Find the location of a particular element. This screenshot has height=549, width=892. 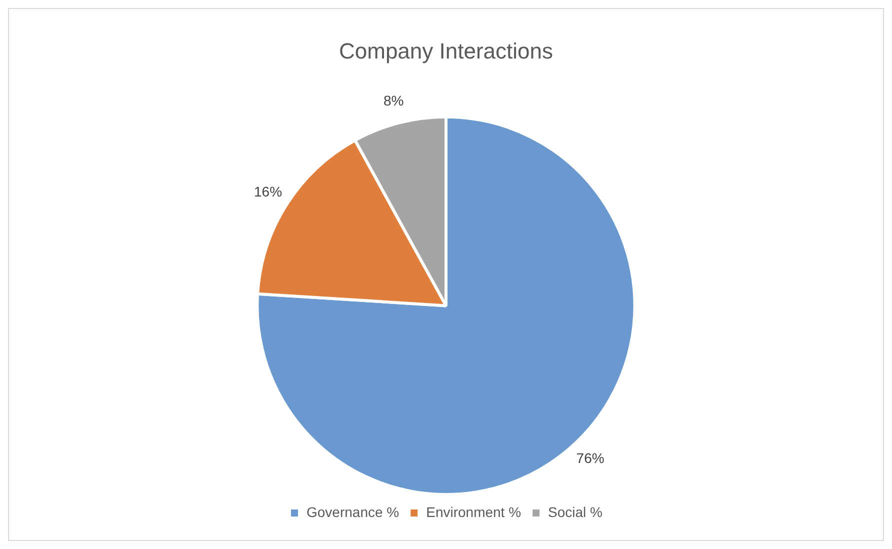

data-label: 8% is located at coordinates (393, 100).